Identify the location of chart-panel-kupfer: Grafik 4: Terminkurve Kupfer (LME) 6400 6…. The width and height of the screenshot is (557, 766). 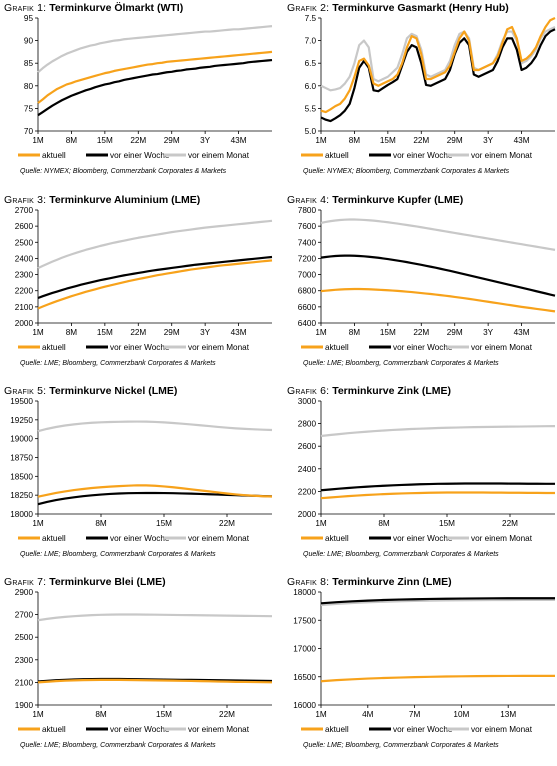
(422, 289).